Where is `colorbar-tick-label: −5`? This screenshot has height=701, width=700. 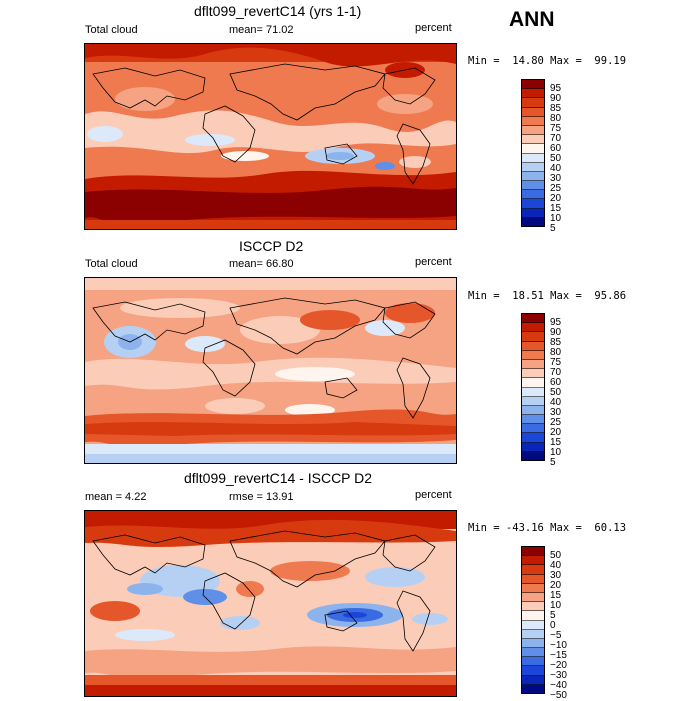 colorbar-tick-label: −5 is located at coordinates (556, 635).